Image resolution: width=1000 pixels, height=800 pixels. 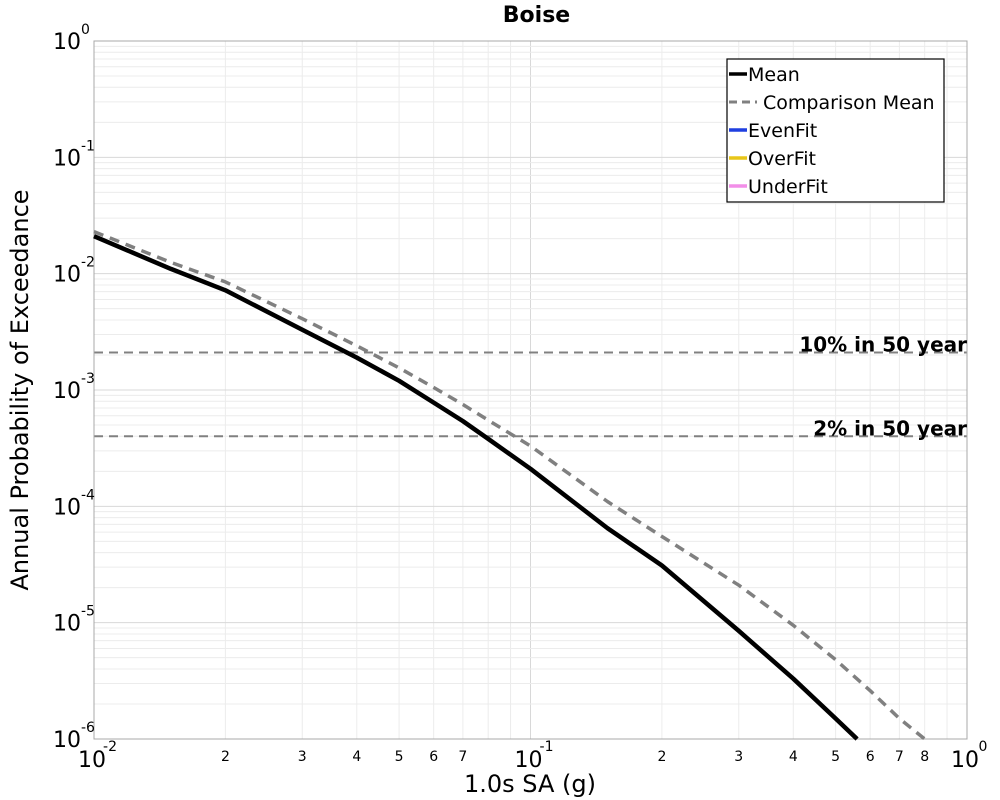 I want to click on y-tick-exponent: -1, so click(x=88, y=146).